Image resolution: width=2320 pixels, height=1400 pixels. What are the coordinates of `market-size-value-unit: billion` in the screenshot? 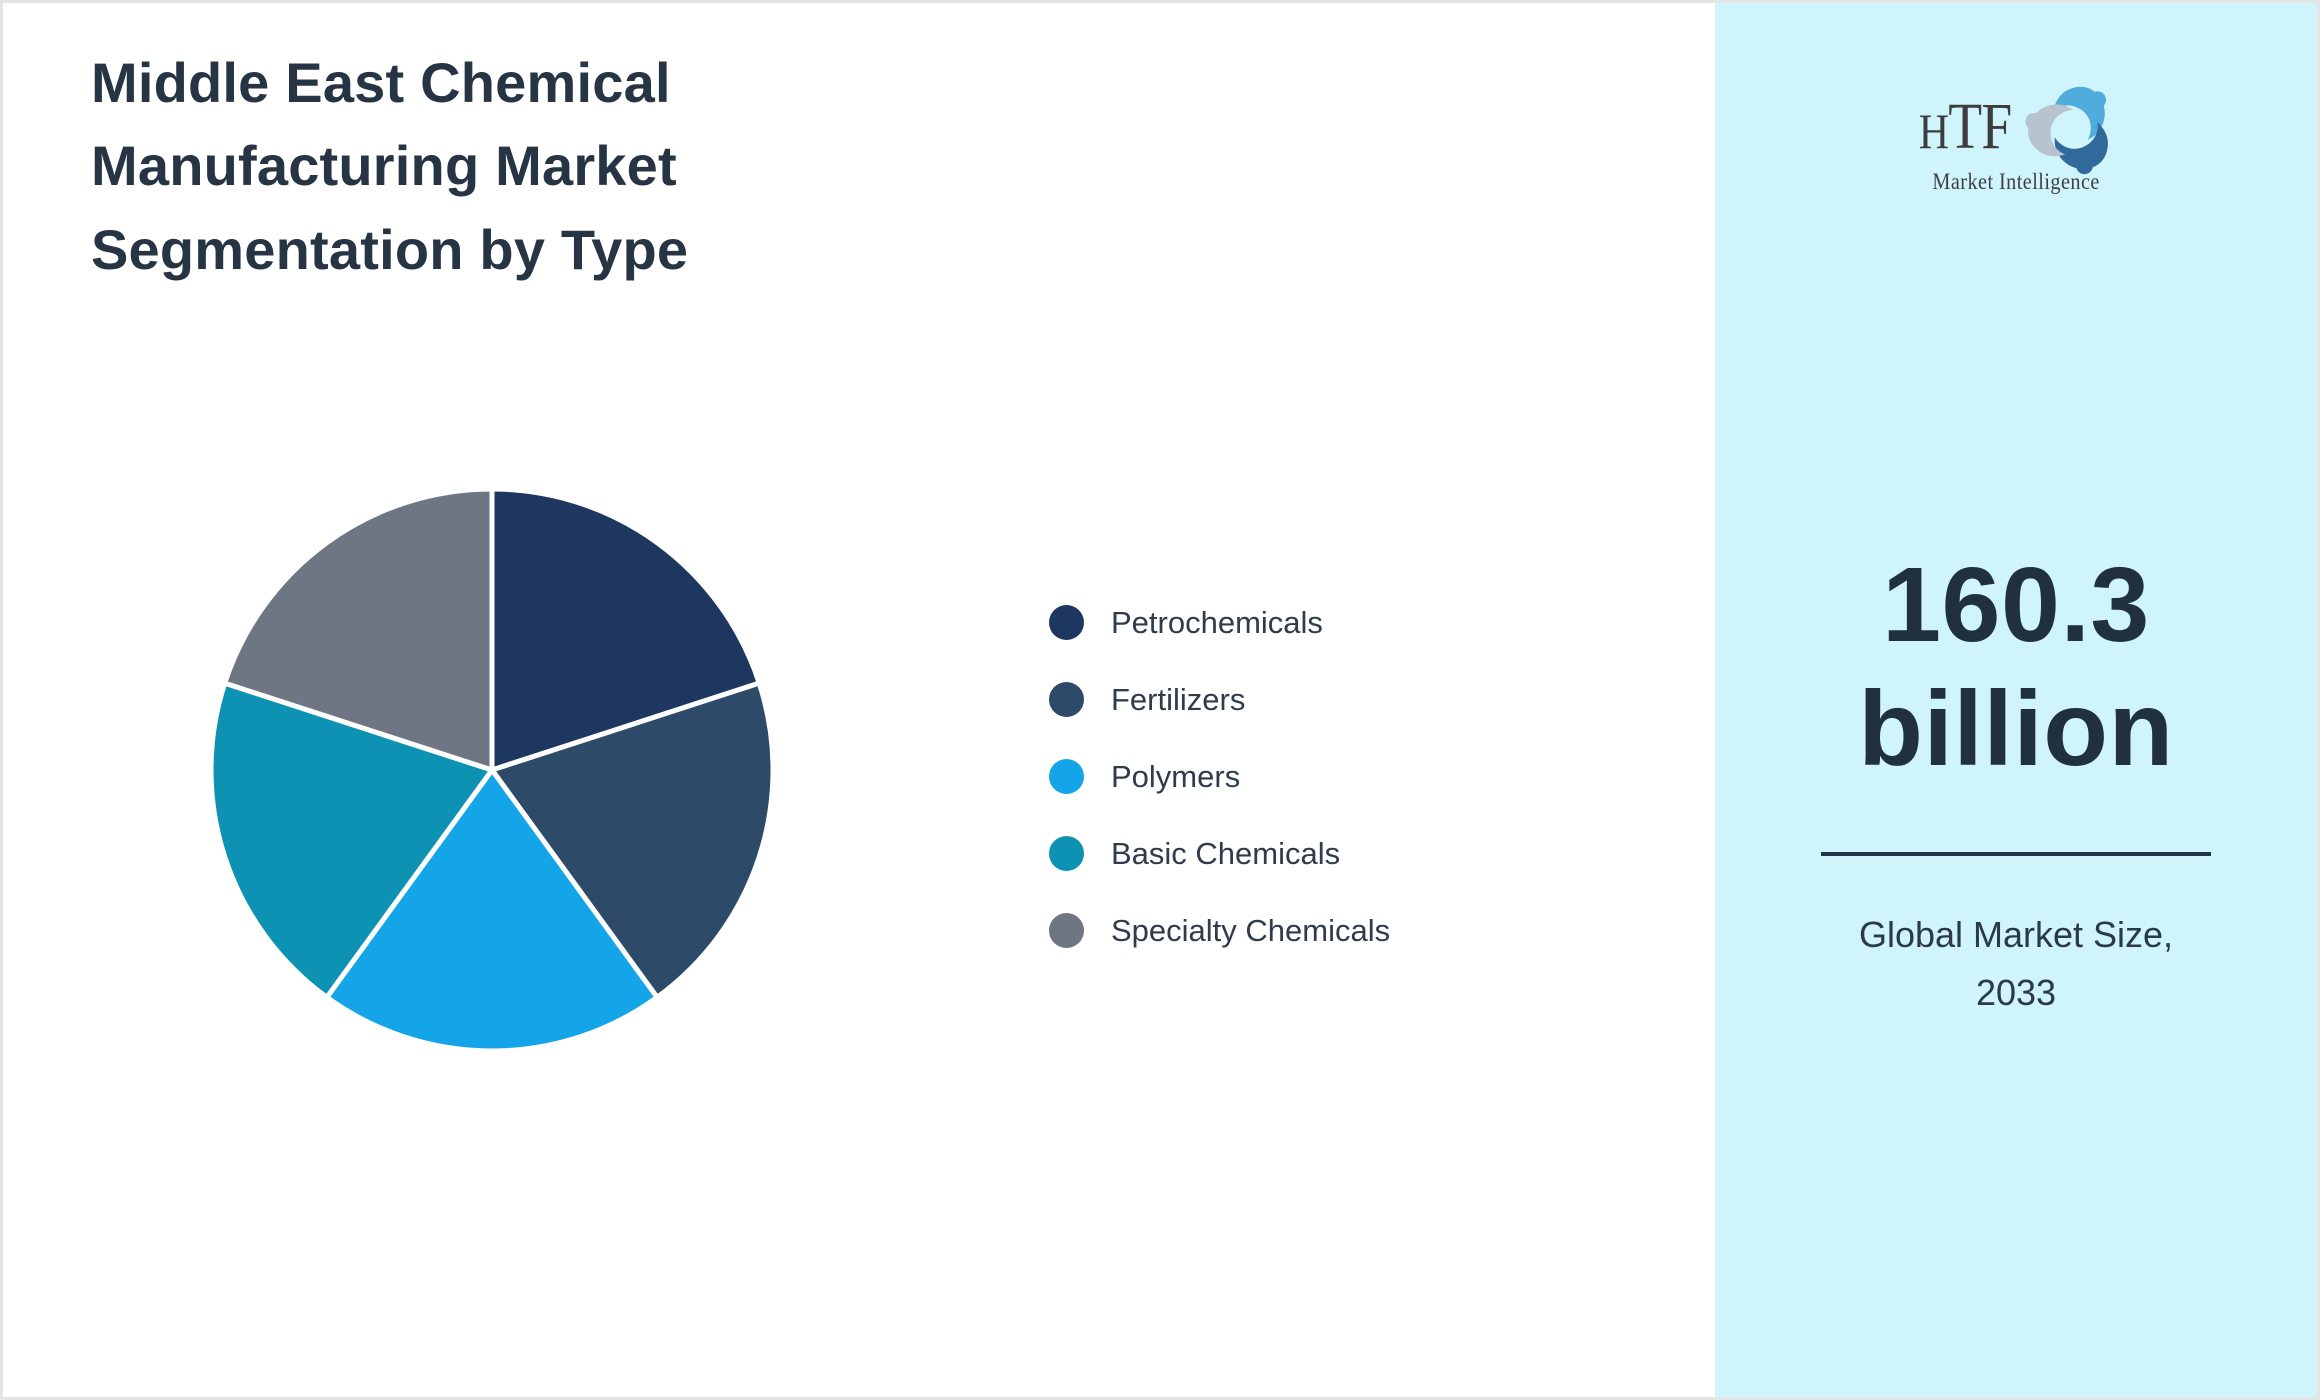 It's located at (2016, 729).